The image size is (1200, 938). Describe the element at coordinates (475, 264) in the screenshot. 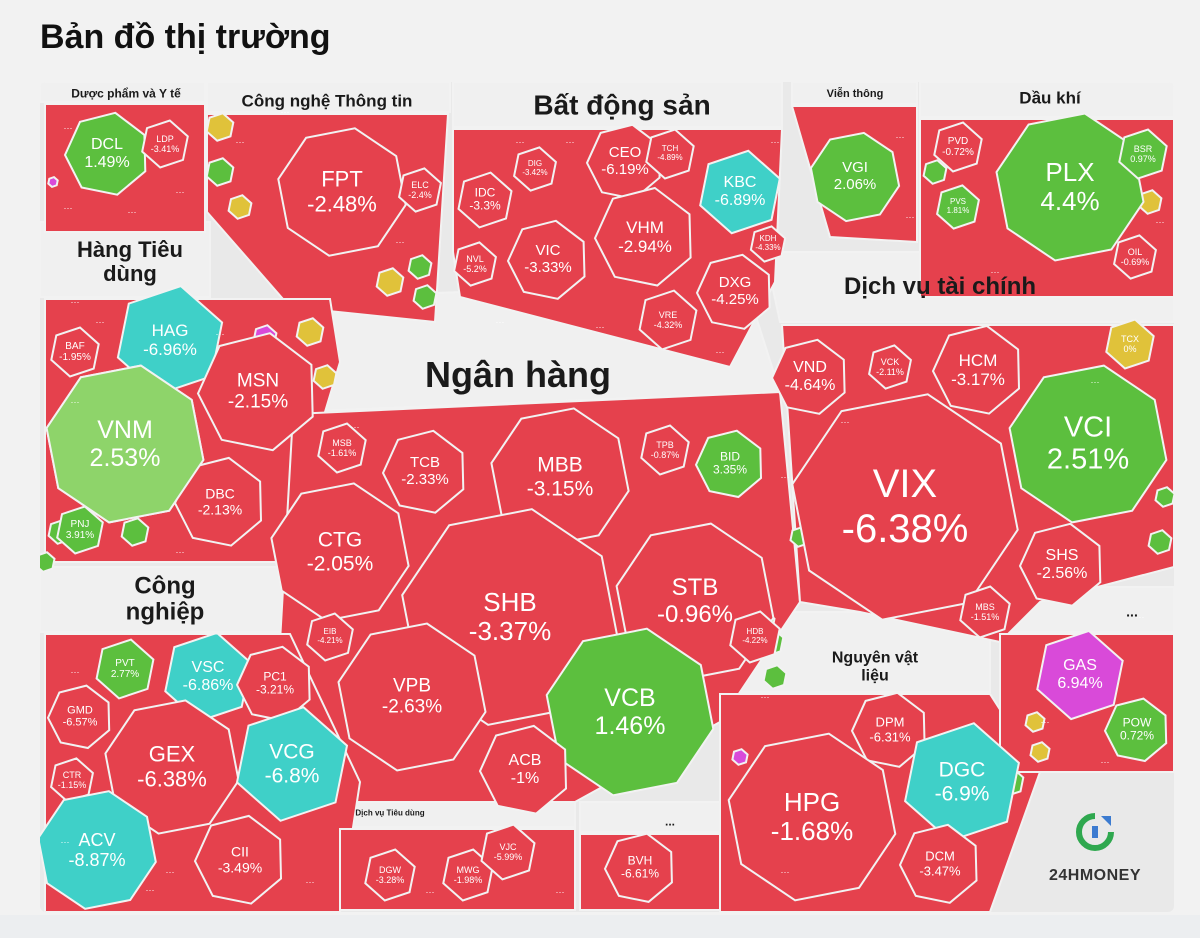

I see `stock-cell-nvl: NVL -5.2%` at that location.